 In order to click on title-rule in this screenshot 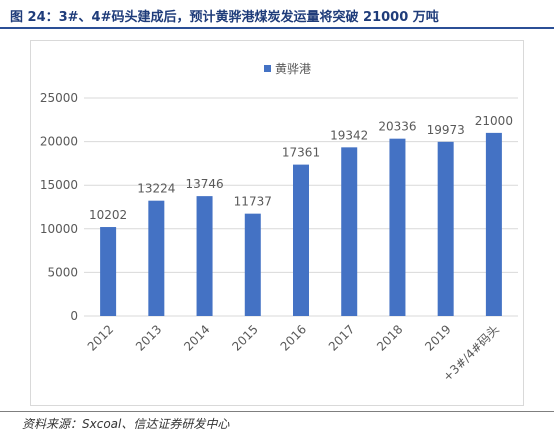, I will do `click(277, 28)`.